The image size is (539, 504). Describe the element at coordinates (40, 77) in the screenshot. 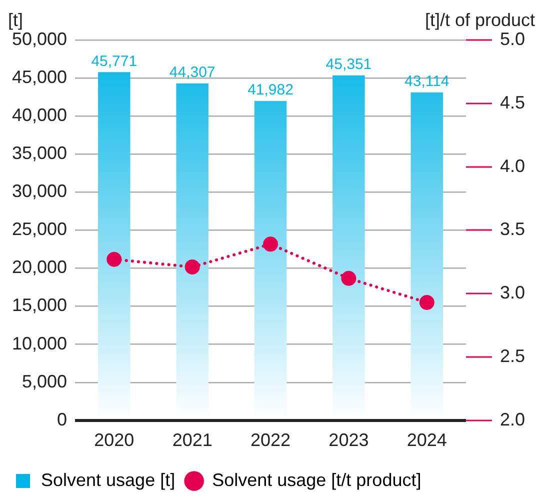

I see `y-tick-label: 45,000` at that location.